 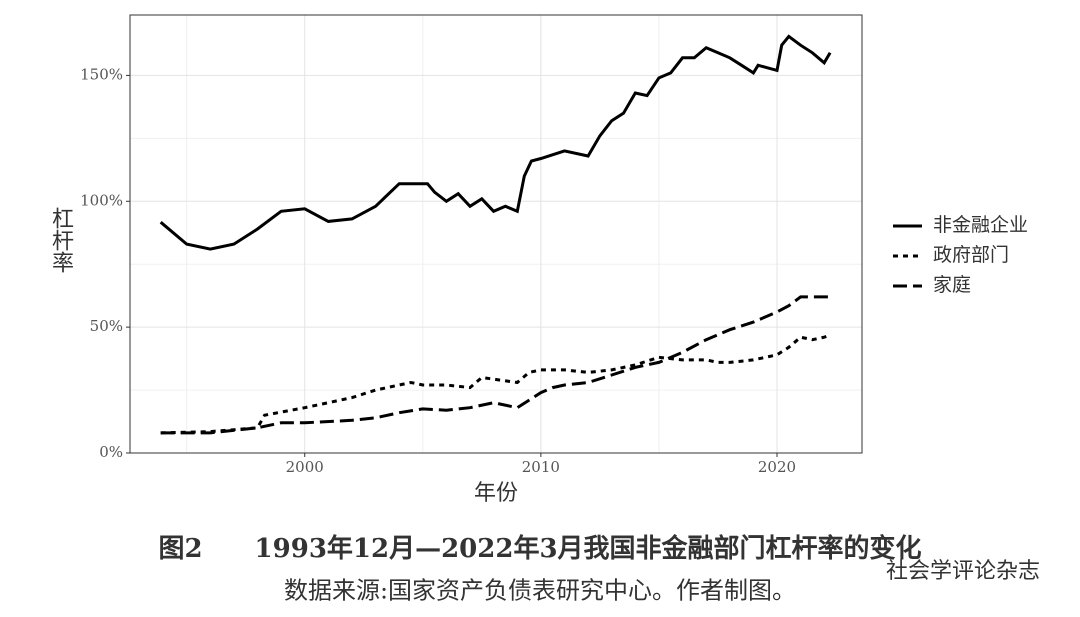 What do you see at coordinates (61, 240) in the screenshot?
I see `y-axis-title: 杠杆率` at bounding box center [61, 240].